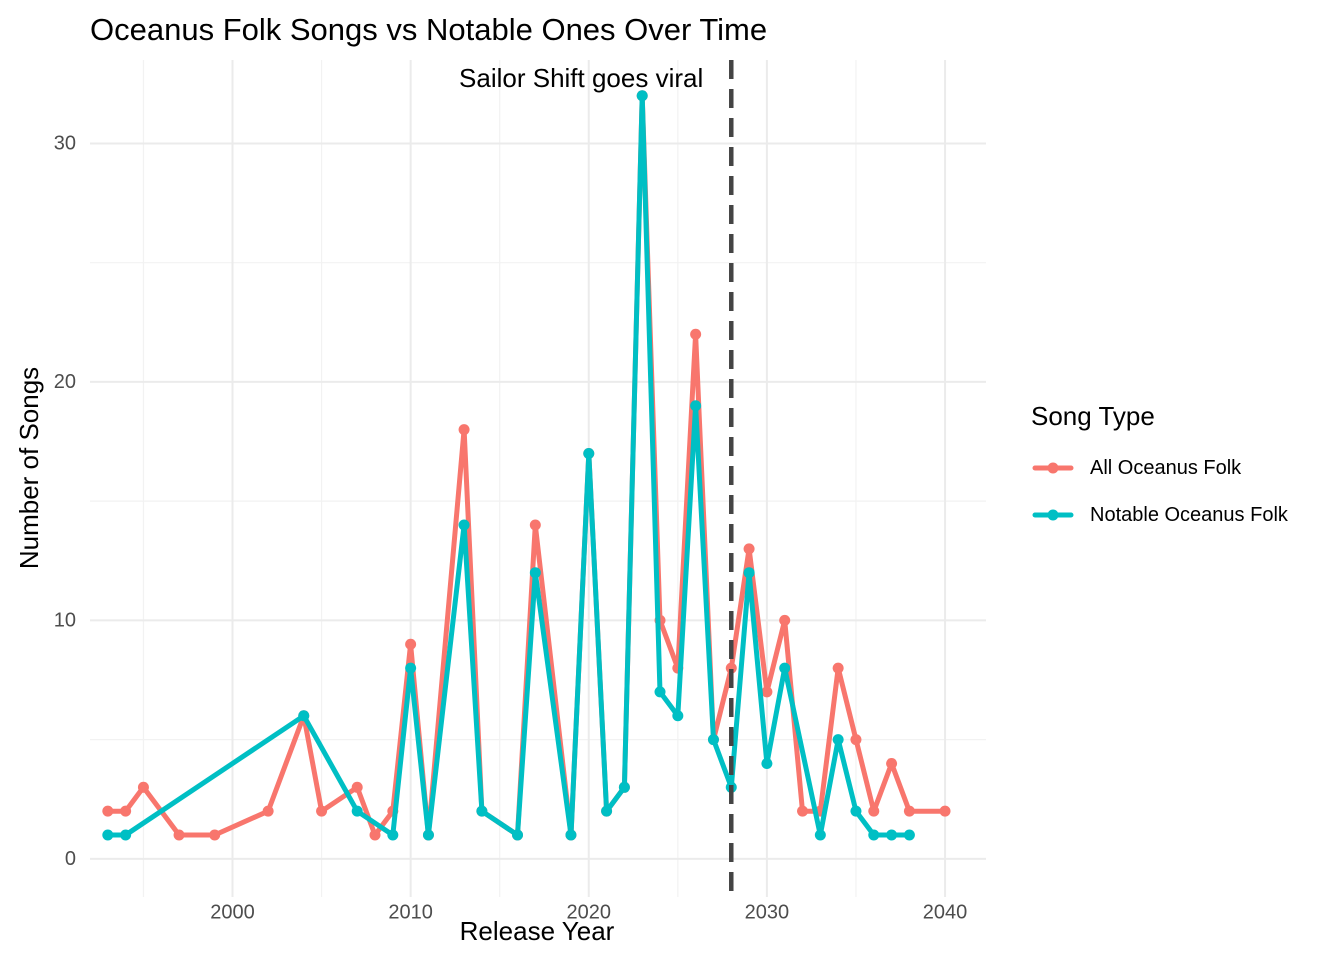 This screenshot has height=960, width=1344. What do you see at coordinates (232, 913) in the screenshot?
I see `x-tick-label: 2000` at bounding box center [232, 913].